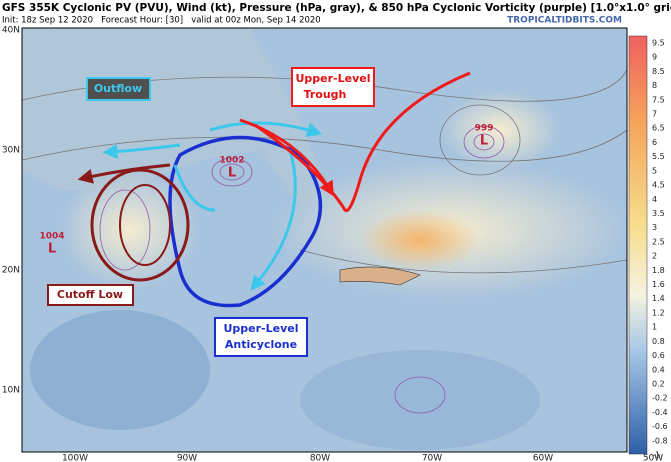 The image size is (671, 462). What do you see at coordinates (658, 99) in the screenshot?
I see `colorbar-label: 7.5` at bounding box center [658, 99].